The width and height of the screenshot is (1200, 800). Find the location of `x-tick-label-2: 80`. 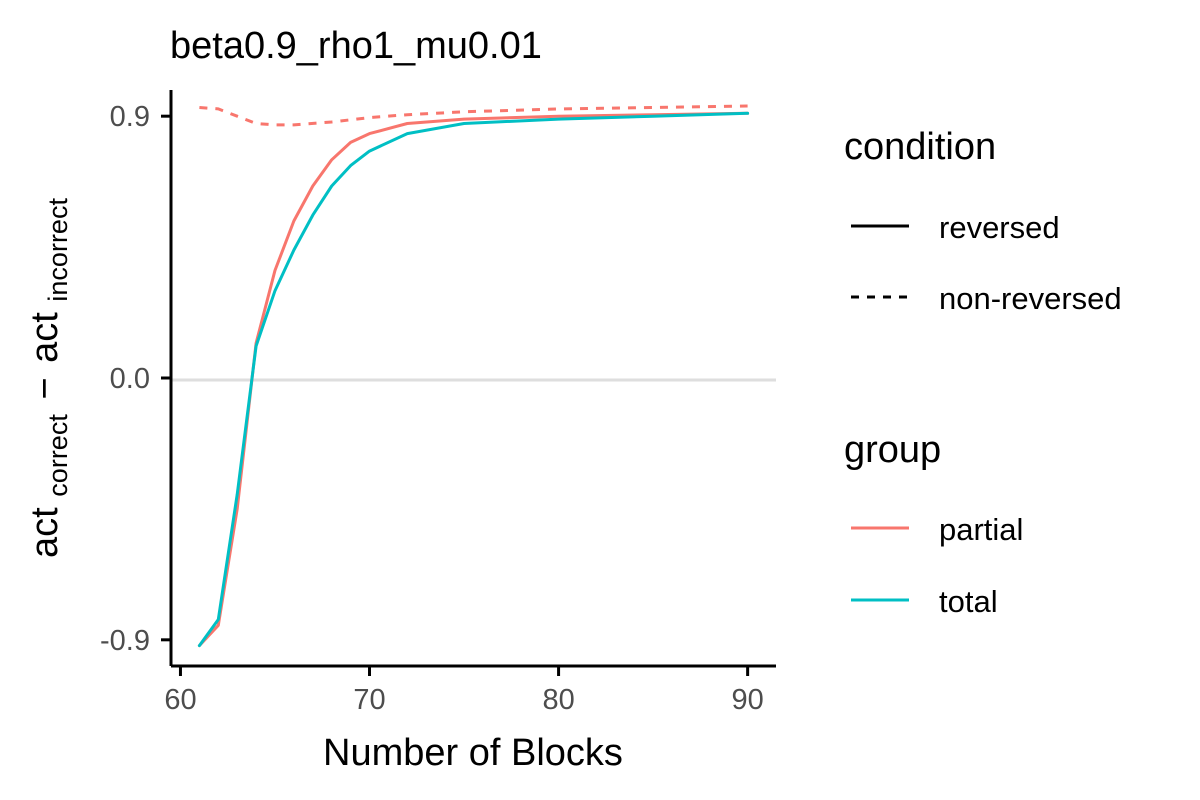

x-tick-label-2: 80 is located at coordinates (558, 700).